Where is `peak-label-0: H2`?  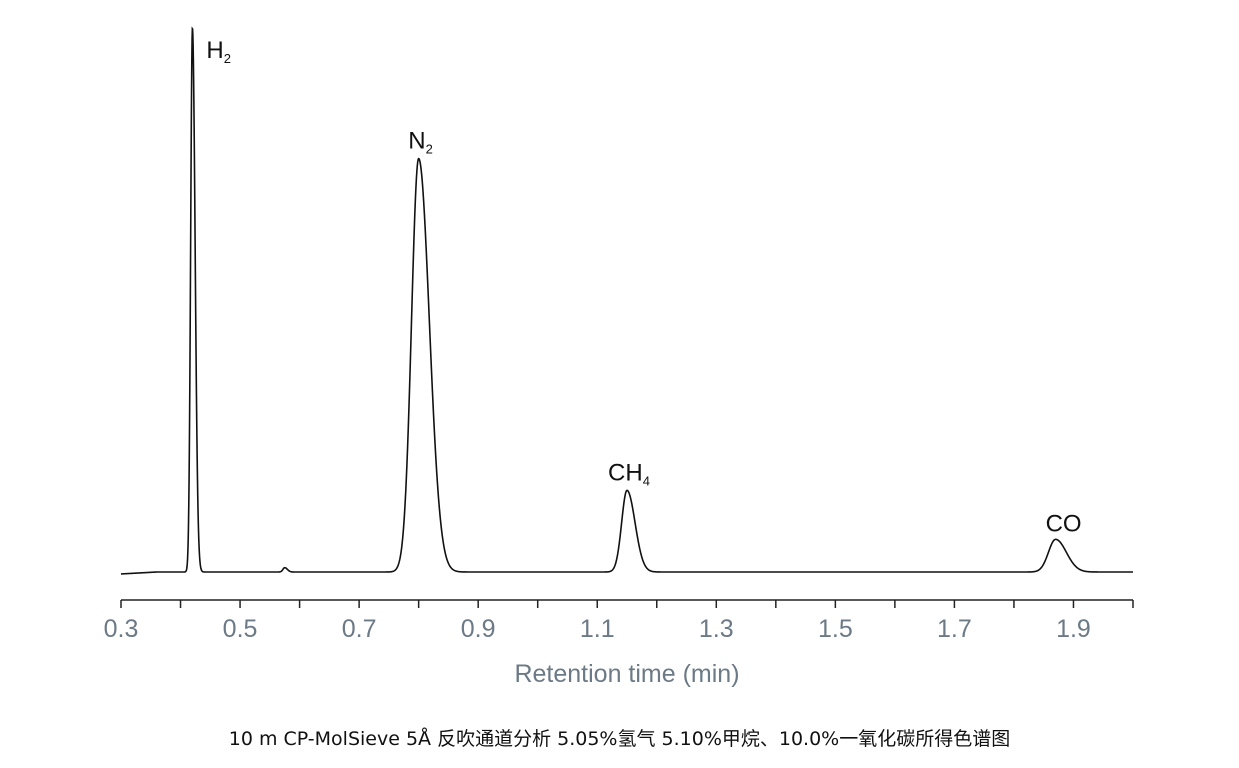 peak-label-0: H2 is located at coordinates (218, 51).